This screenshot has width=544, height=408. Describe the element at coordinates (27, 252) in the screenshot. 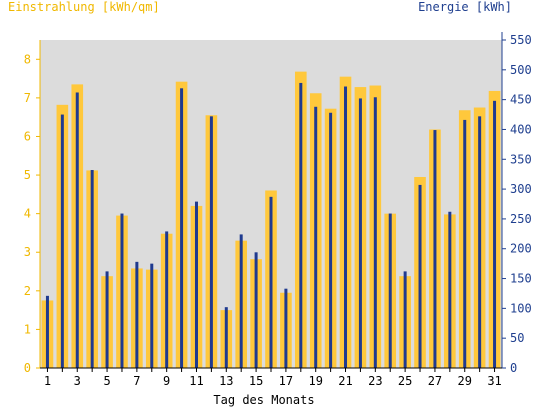

I see `left-tick-label: 3` at that location.